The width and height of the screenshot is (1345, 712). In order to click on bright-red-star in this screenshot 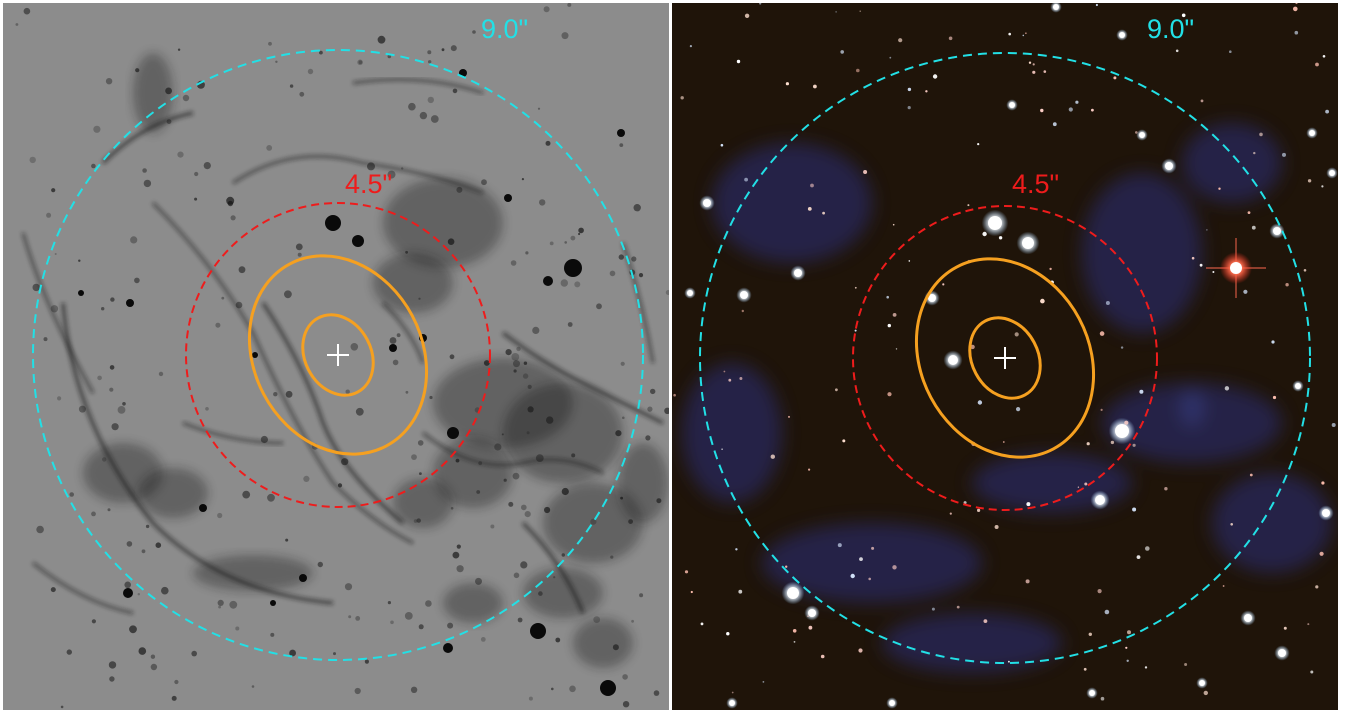, I will do `click(1236, 268)`.